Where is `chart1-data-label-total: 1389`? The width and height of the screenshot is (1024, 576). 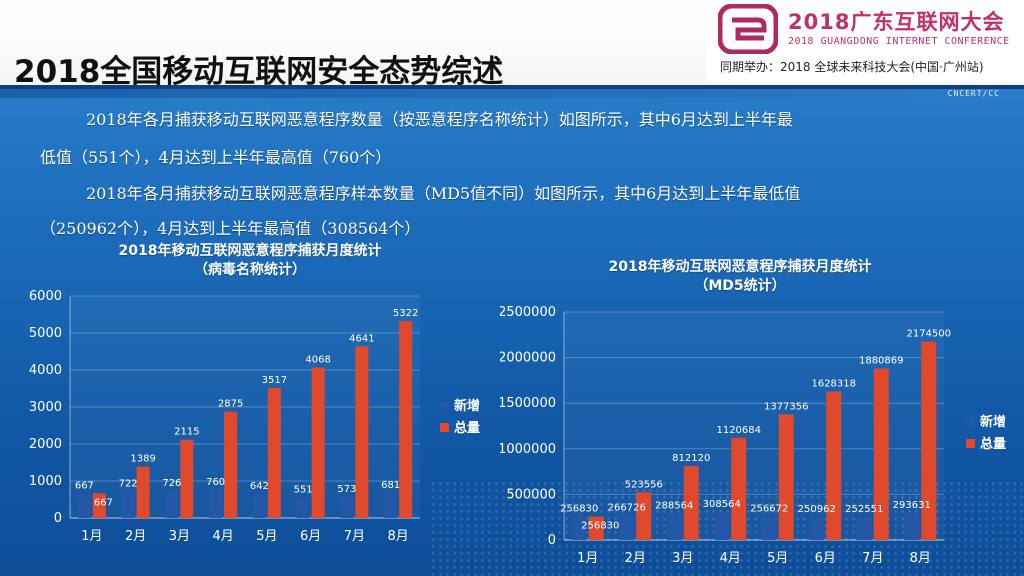
chart1-data-label-total: 1389 is located at coordinates (142, 459).